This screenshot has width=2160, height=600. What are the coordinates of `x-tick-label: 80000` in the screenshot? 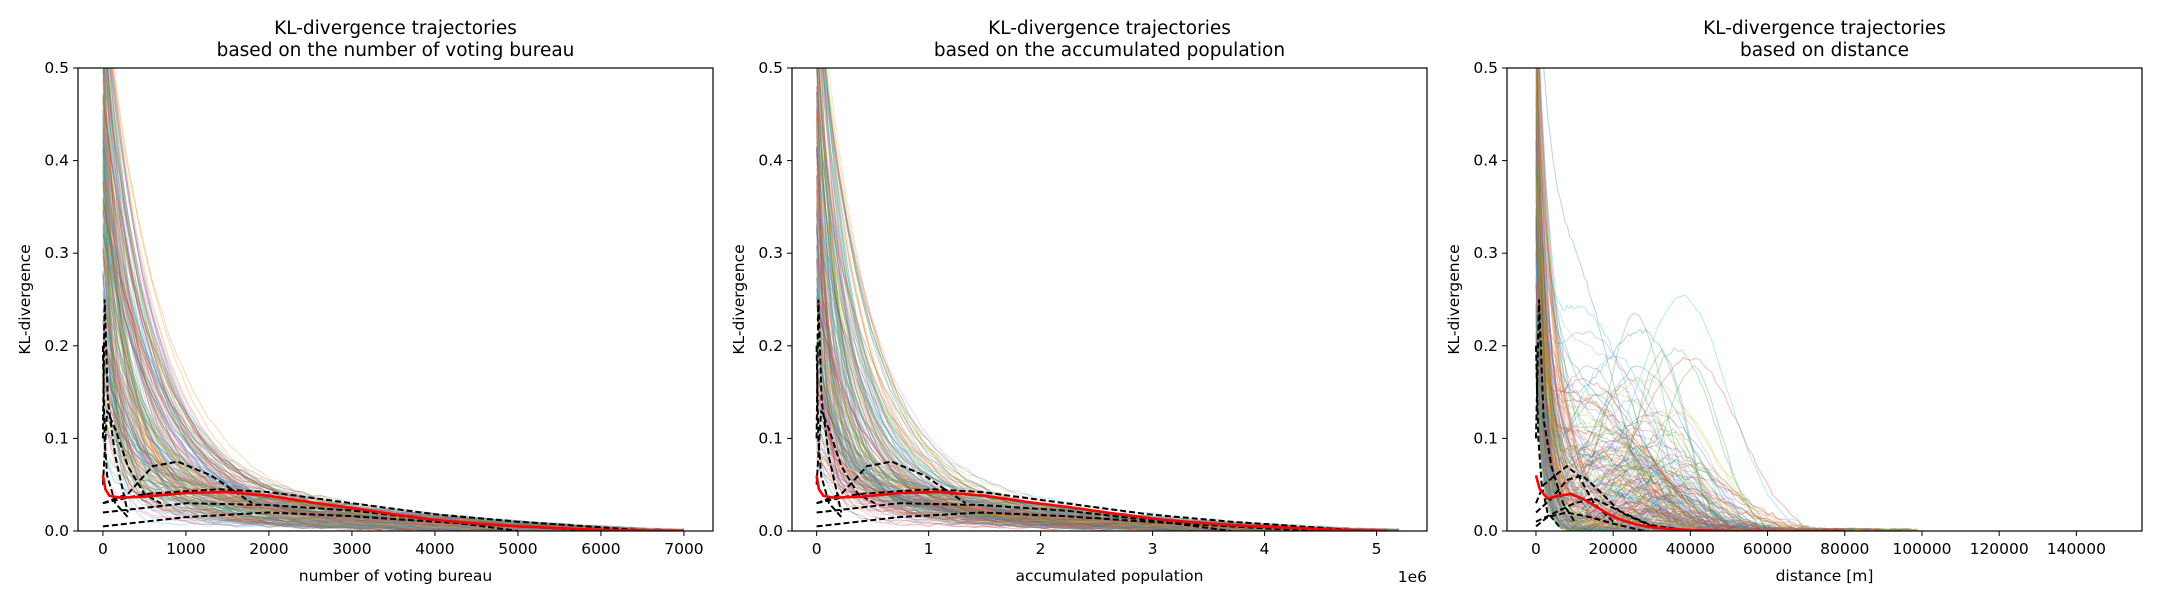 It's located at (1844, 549).